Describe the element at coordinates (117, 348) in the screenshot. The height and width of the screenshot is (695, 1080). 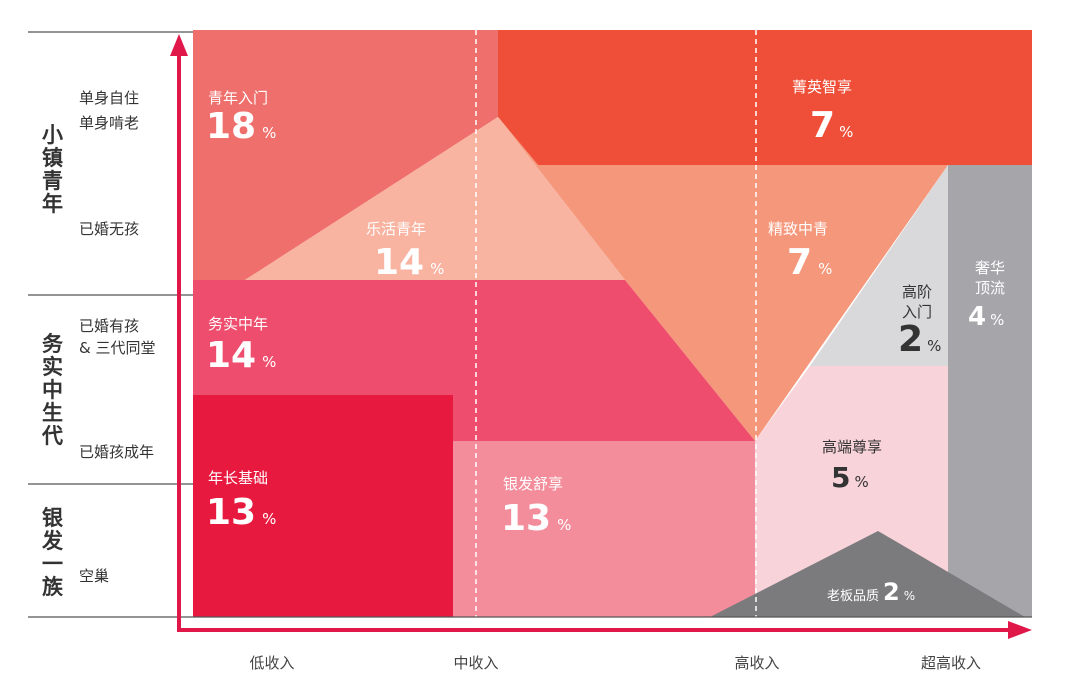
I see `row-label-sandai-tongtang: & 三代同堂` at that location.